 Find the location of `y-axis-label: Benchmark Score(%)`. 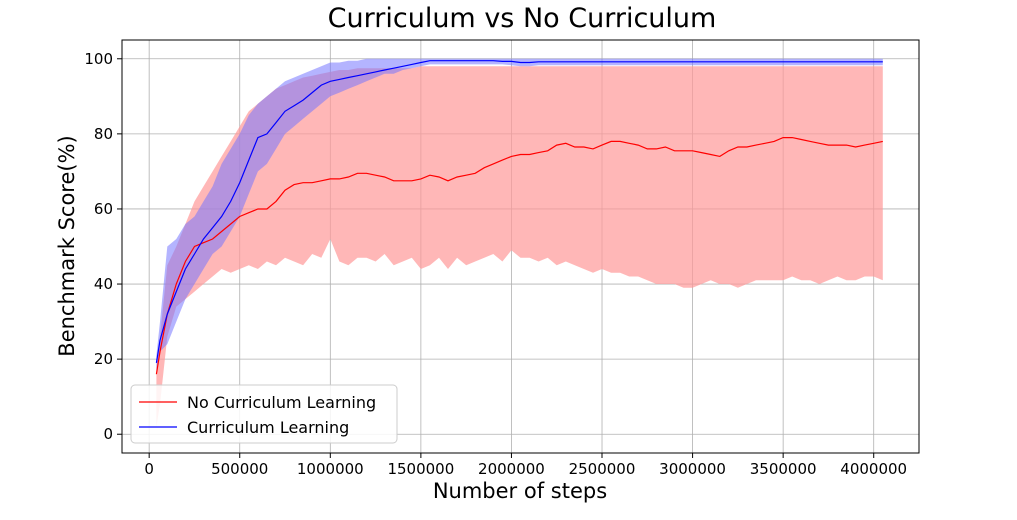

y-axis-label: Benchmark Score(%) is located at coordinates (67, 245).